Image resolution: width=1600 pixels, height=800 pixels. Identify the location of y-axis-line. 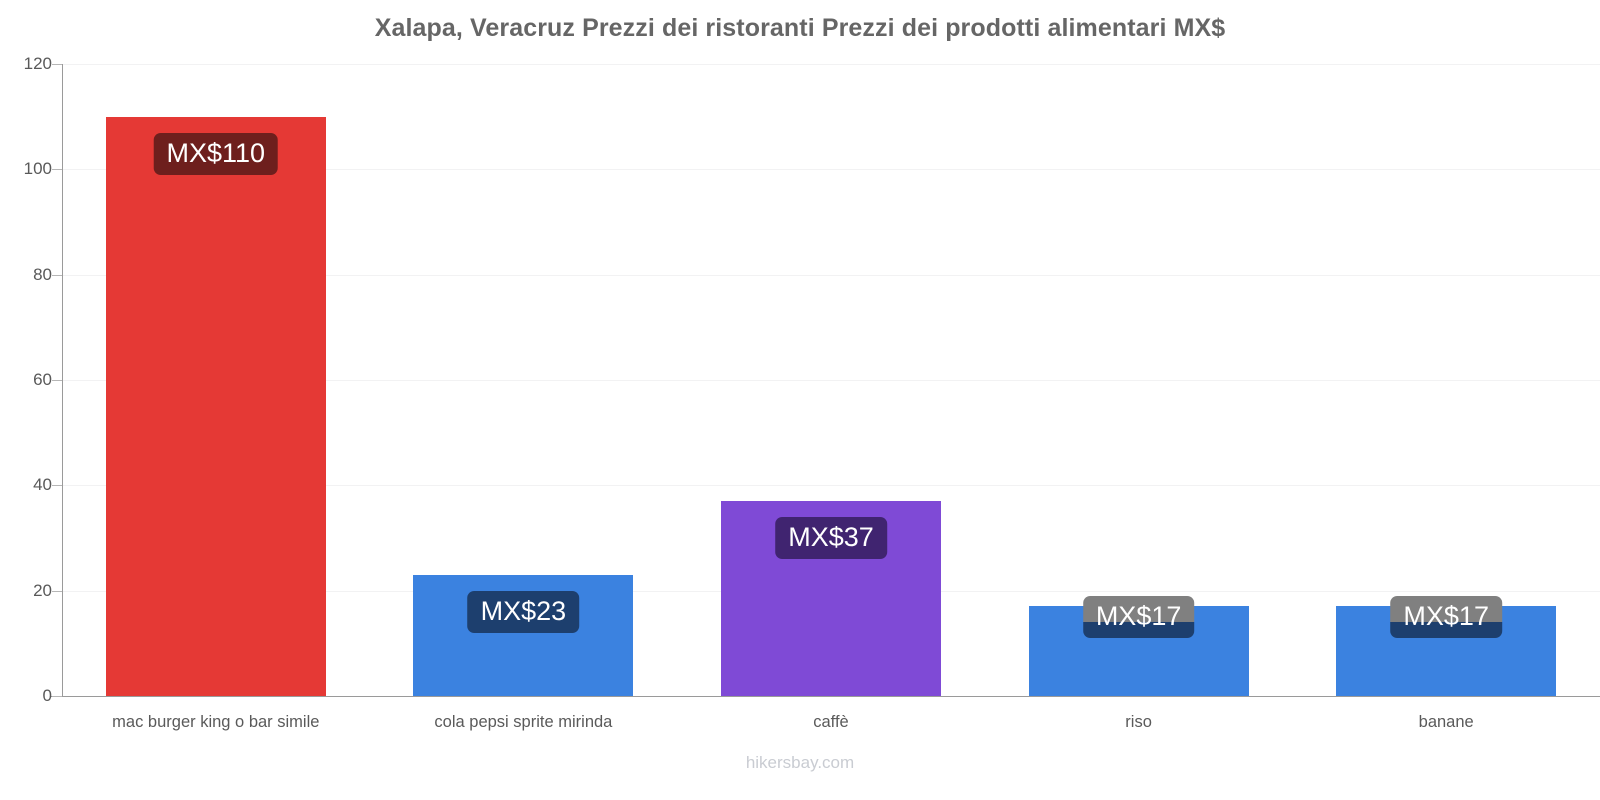
(62, 380).